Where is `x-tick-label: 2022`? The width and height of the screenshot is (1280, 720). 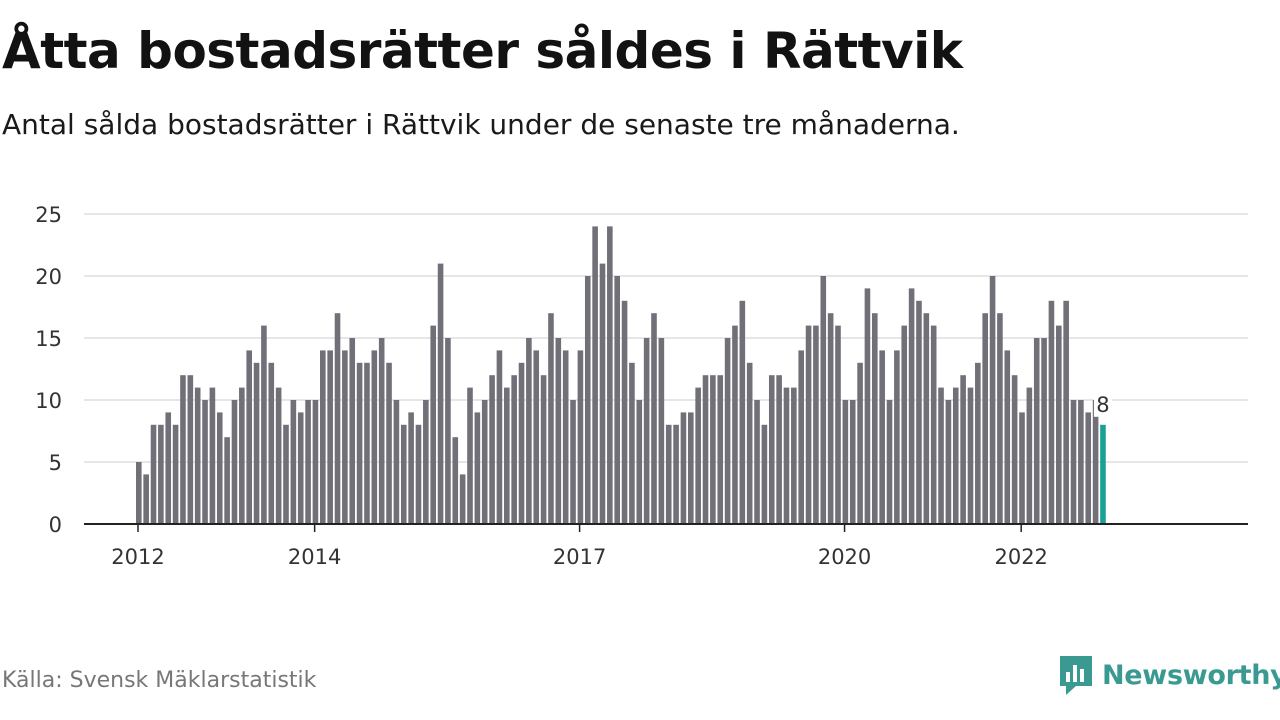 x-tick-label: 2022 is located at coordinates (1020, 557).